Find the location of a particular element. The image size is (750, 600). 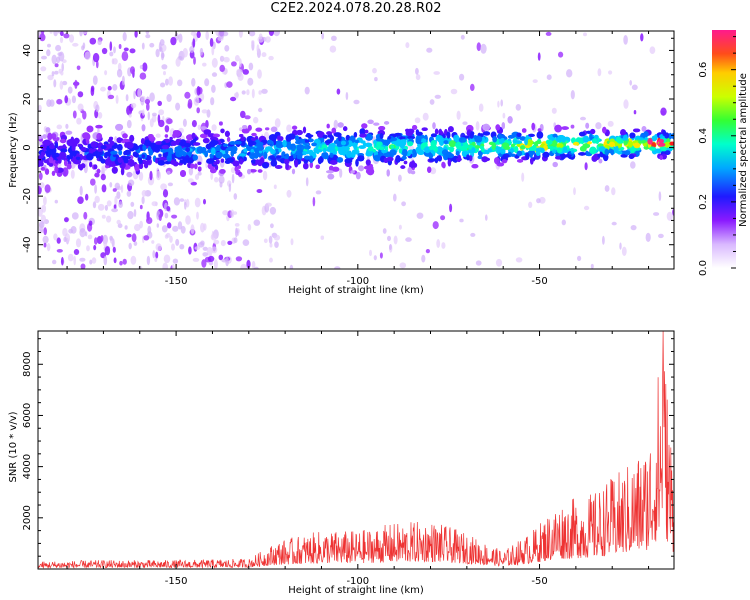

colorbar-tick-label: 0.6 is located at coordinates (703, 70).